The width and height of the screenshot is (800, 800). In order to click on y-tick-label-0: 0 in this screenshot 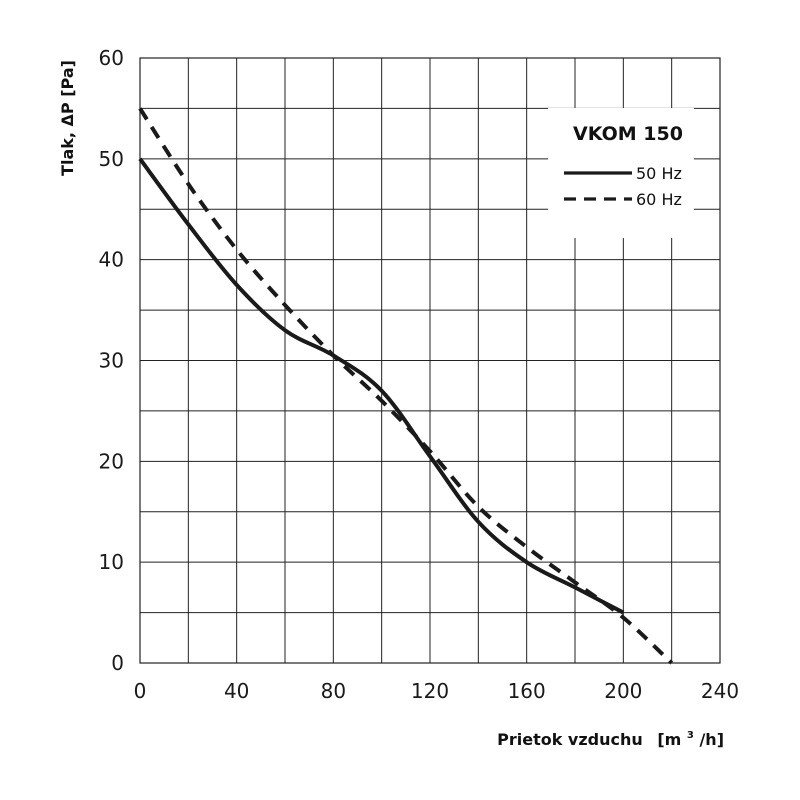, I will do `click(117, 663)`.